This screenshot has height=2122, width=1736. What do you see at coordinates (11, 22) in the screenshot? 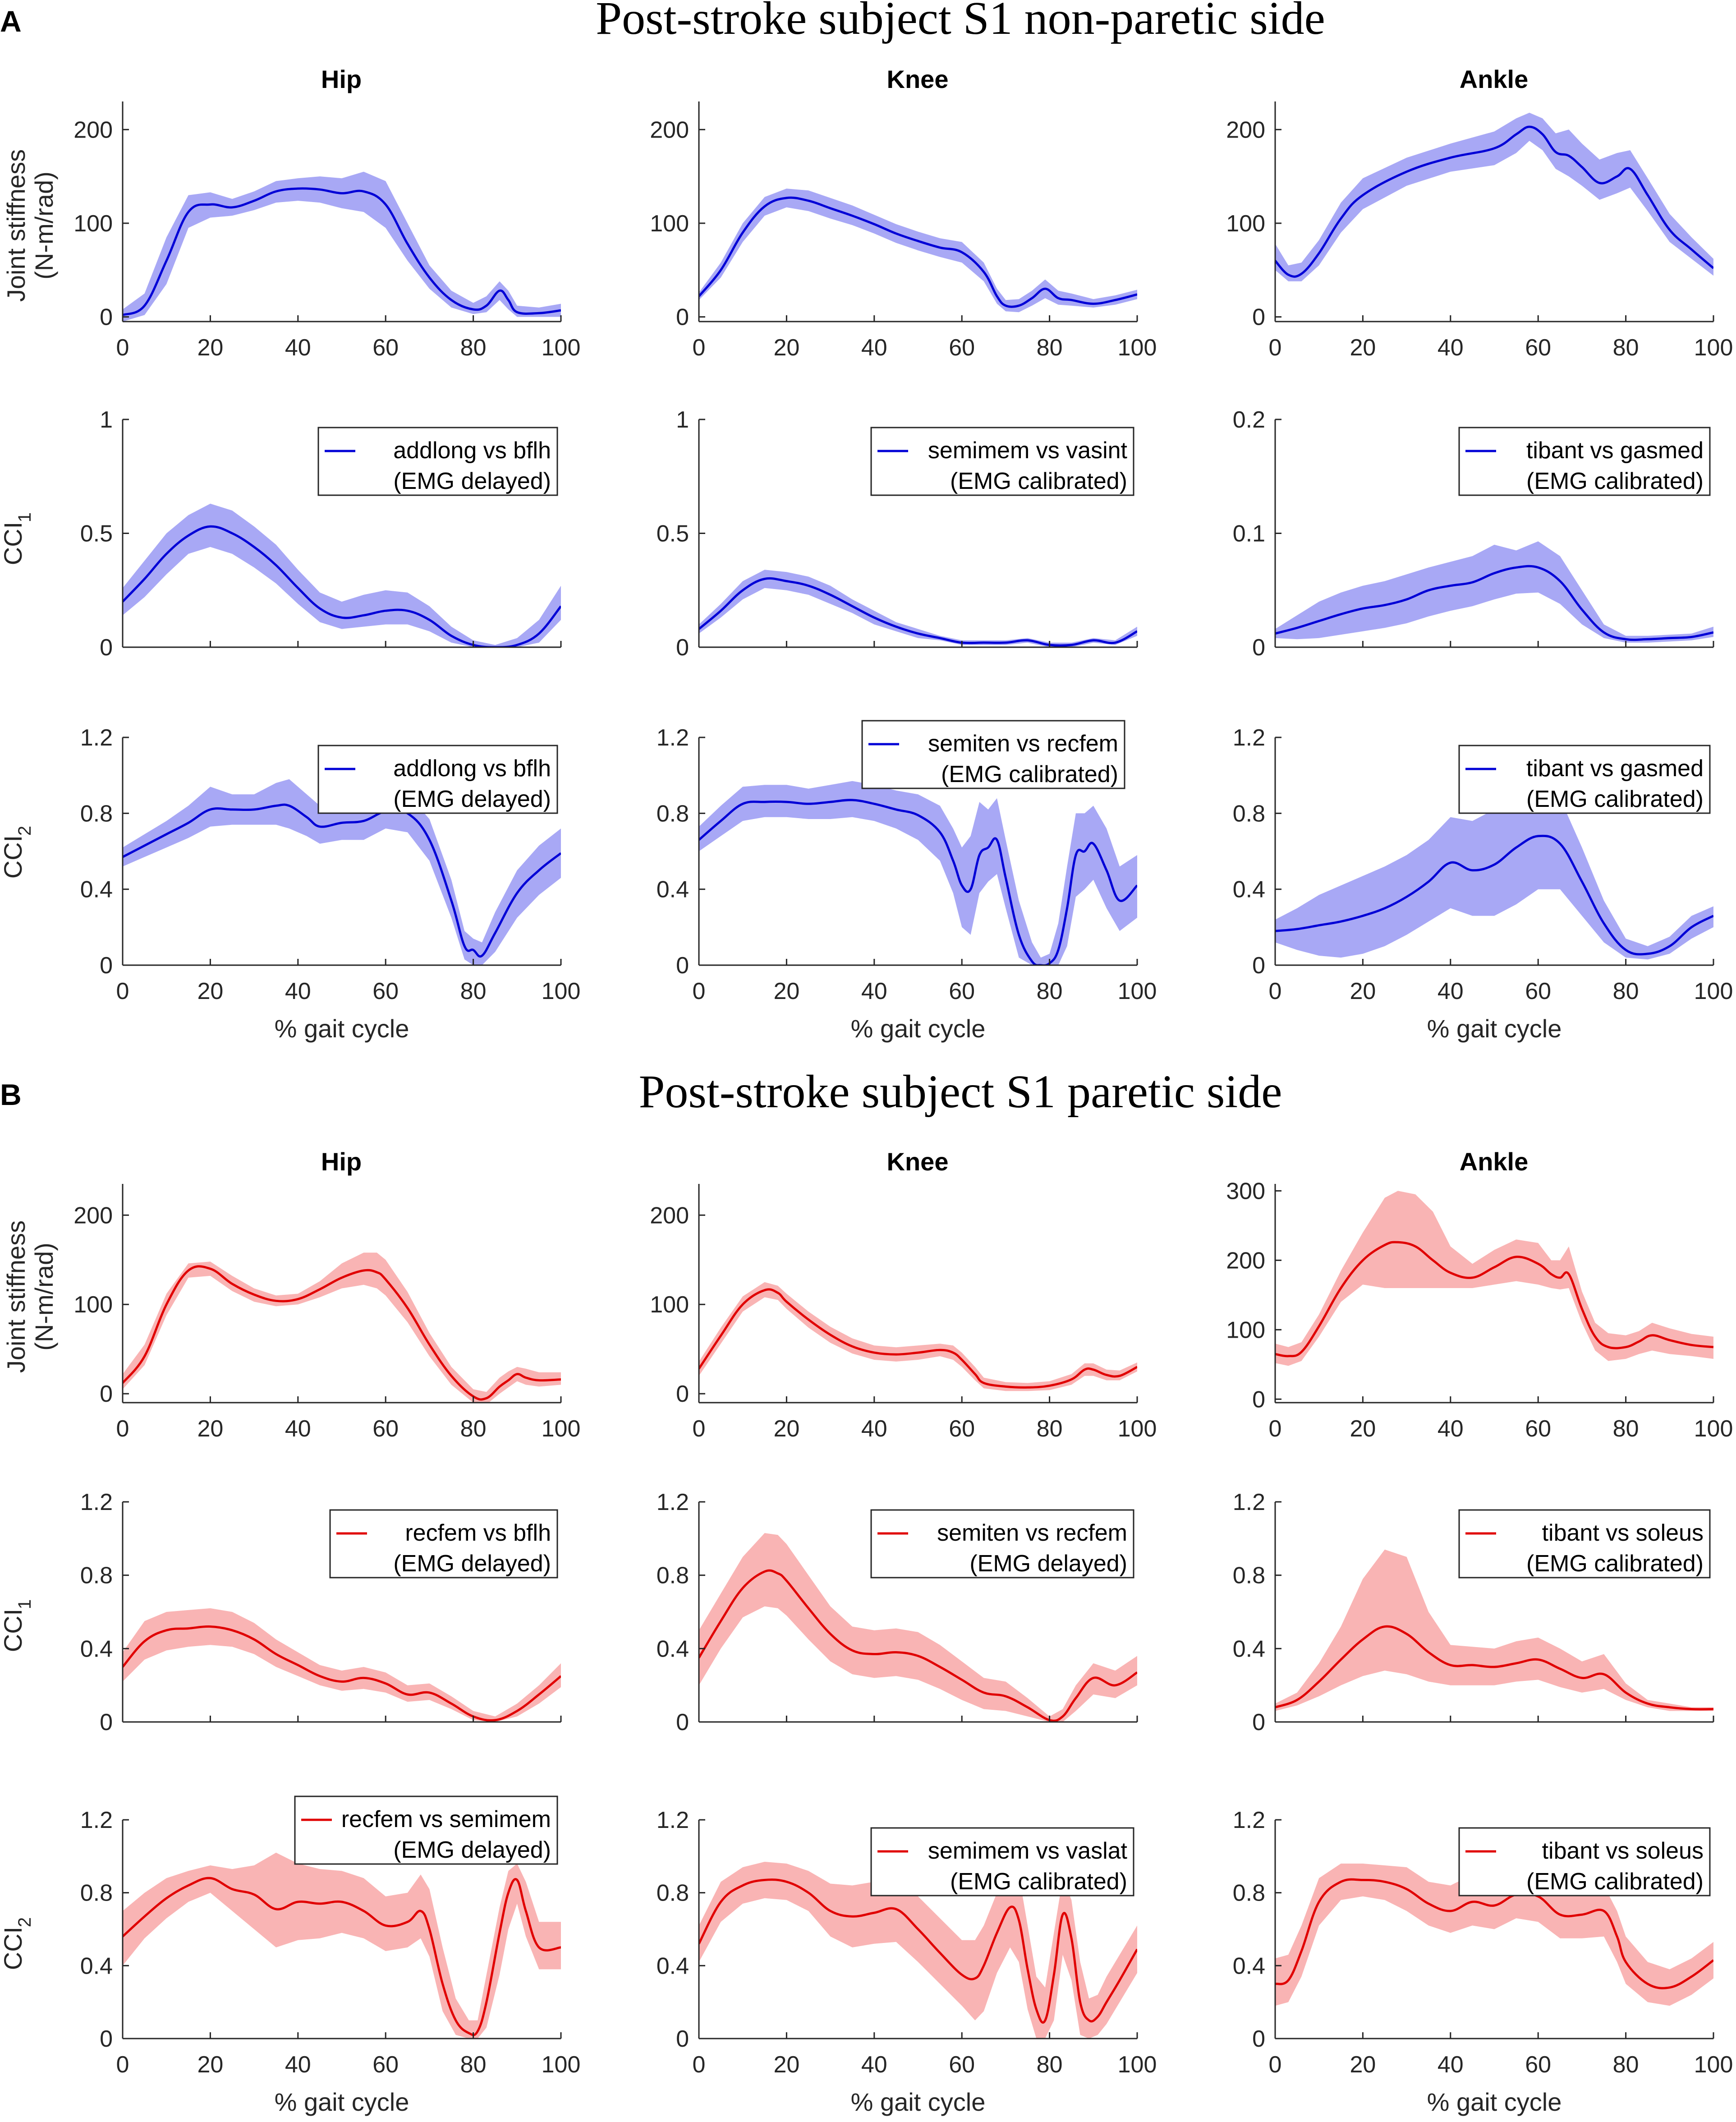
I see `panel-letter-a: A` at bounding box center [11, 22].